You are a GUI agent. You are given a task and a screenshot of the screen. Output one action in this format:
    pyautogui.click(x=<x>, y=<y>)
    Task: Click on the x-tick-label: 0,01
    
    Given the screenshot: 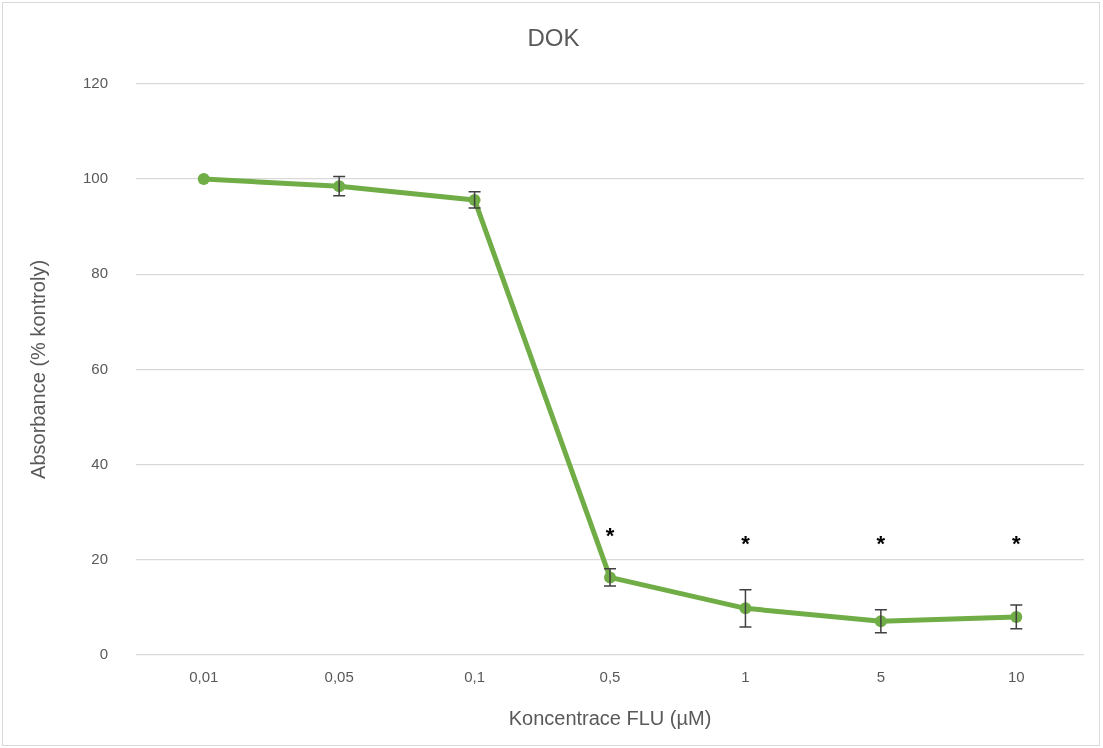 What is the action you would take?
    pyautogui.click(x=204, y=677)
    